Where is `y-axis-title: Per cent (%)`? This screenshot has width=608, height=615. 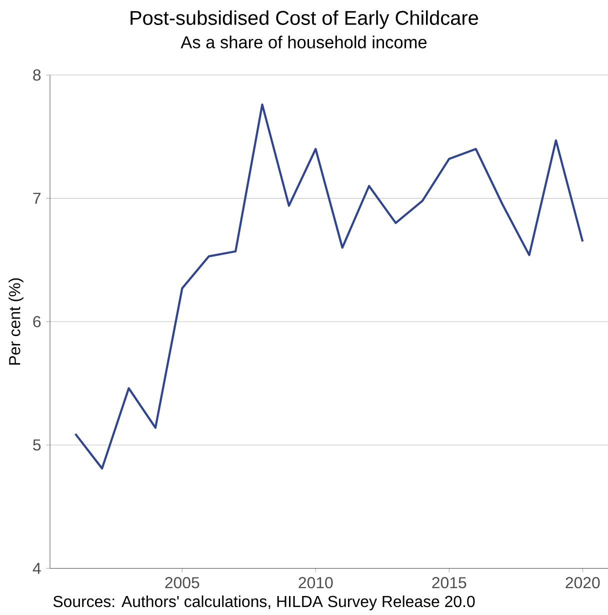 y-axis-title: Per cent (%) is located at coordinates (16, 321).